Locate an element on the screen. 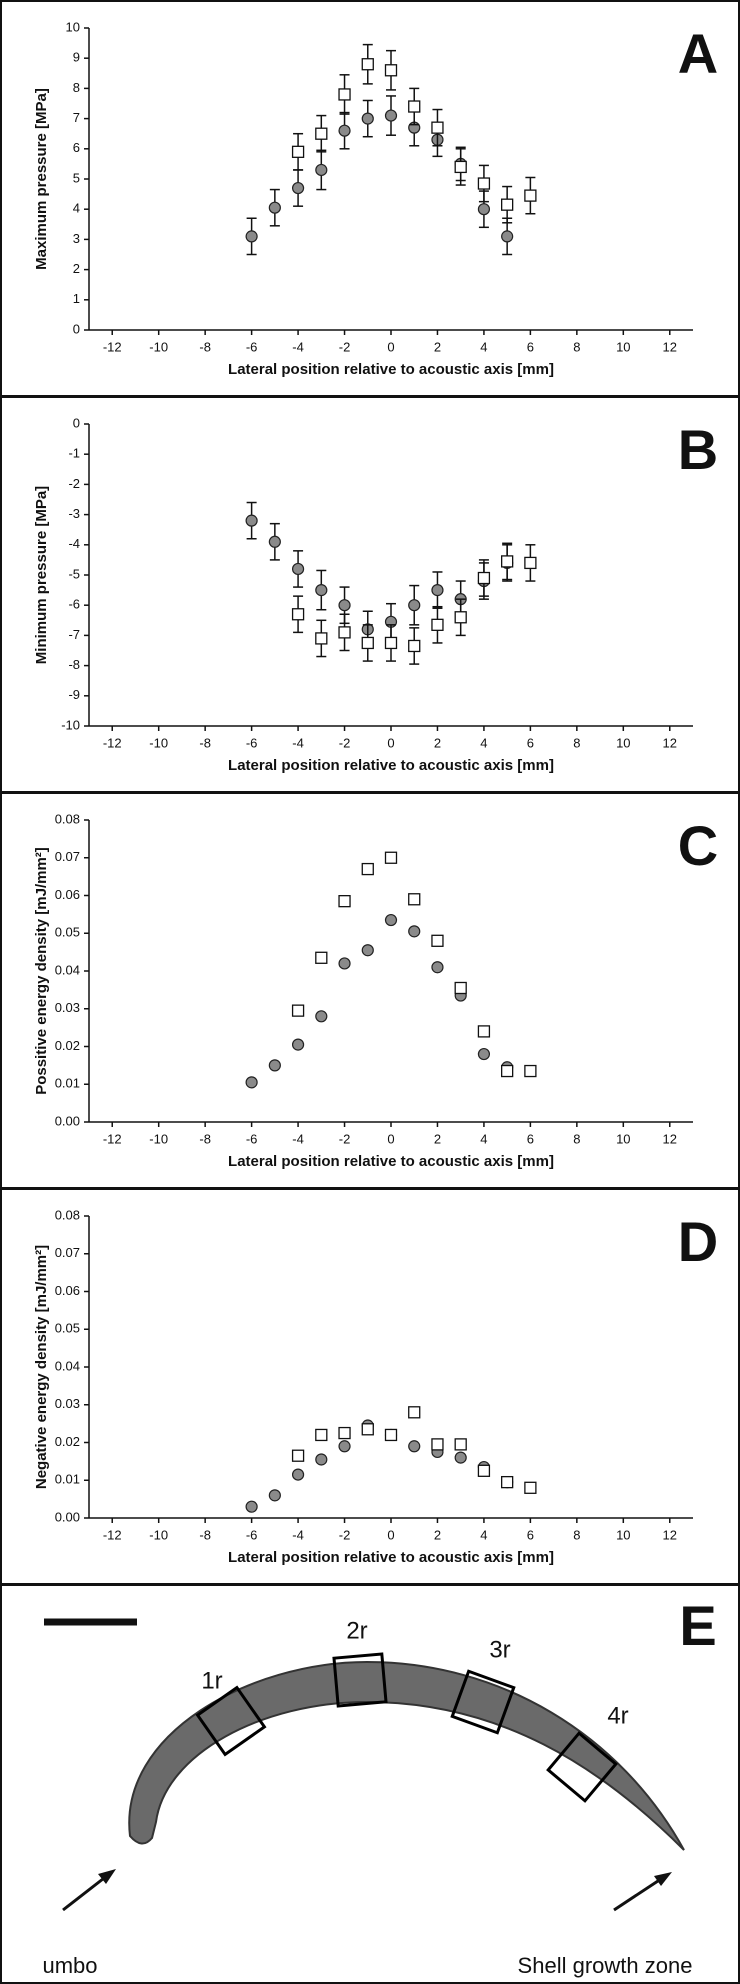 Image resolution: width=740 pixels, height=1984 pixels. y-tick-label: 7 is located at coordinates (76, 117).